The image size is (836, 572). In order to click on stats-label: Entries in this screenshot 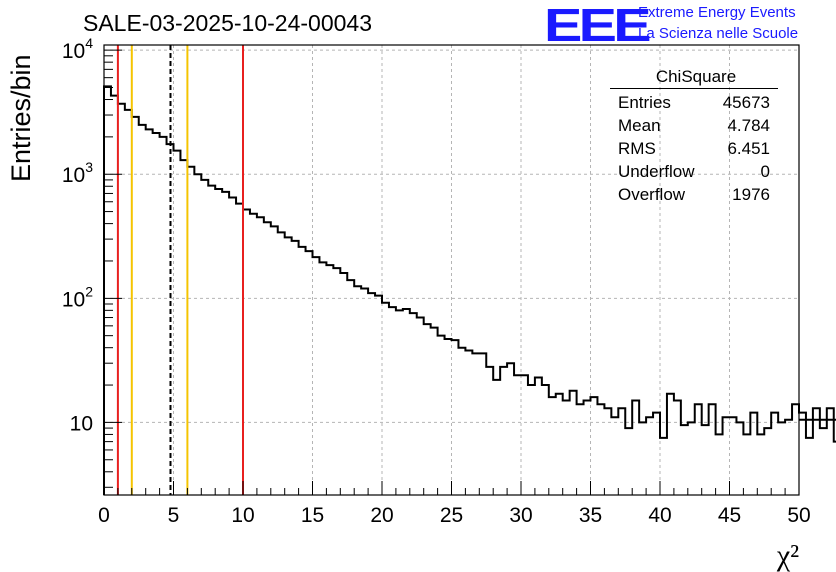, I will do `click(644, 102)`.